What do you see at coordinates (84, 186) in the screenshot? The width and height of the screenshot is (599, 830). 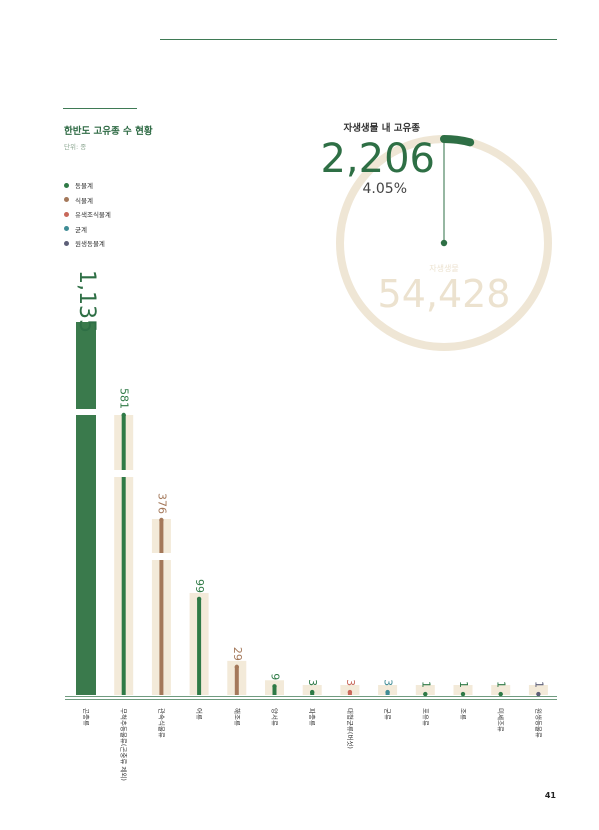 I see `legend-label-animal: 동물계` at bounding box center [84, 186].